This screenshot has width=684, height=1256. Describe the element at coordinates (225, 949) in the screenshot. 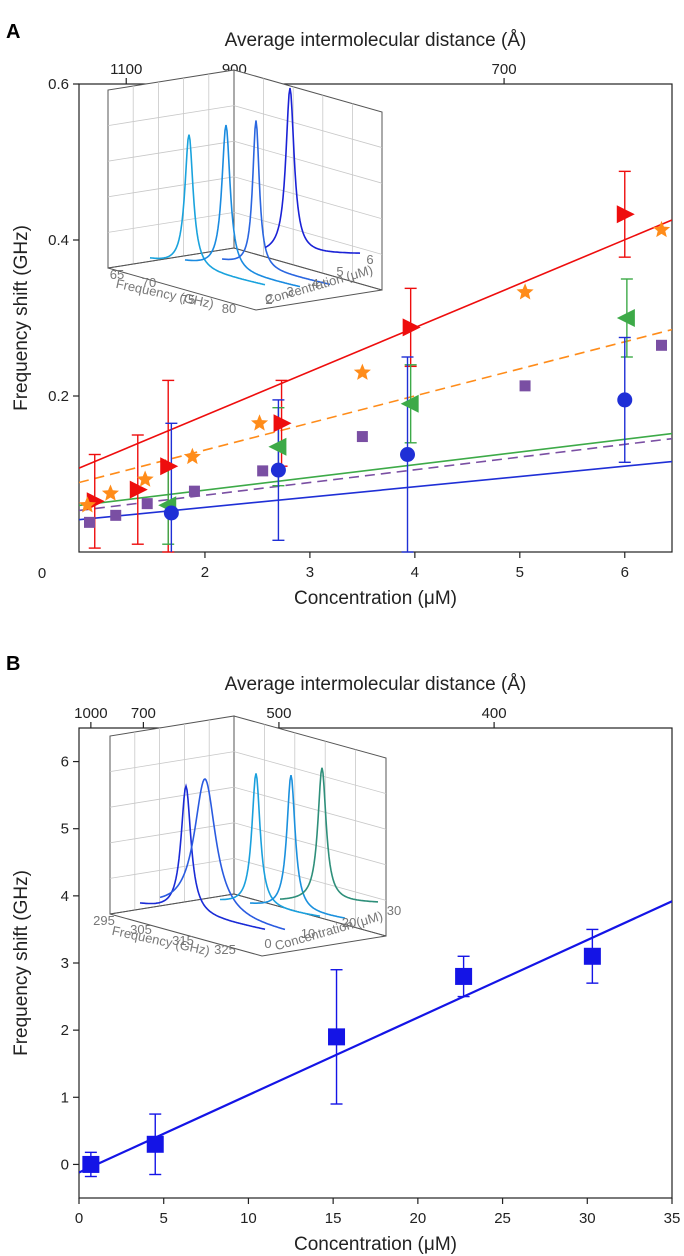

I see `inset-x-tick-label: 325` at that location.